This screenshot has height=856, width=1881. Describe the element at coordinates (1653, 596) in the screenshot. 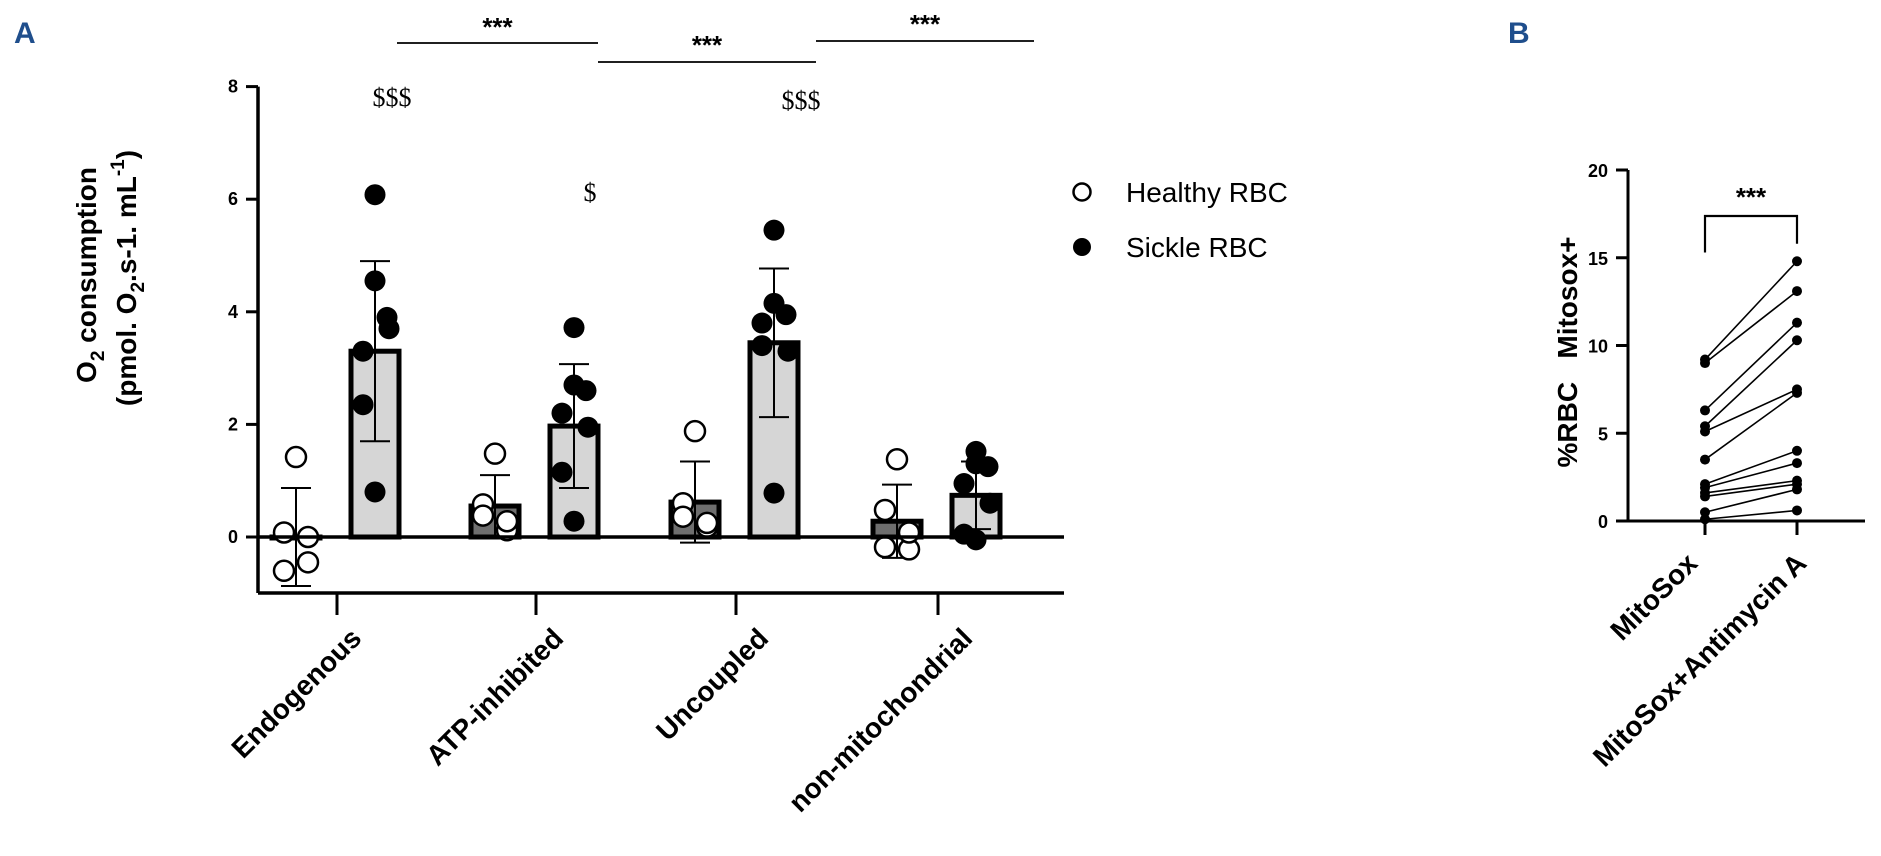

I see `b-category-label: MitoSox` at that location.